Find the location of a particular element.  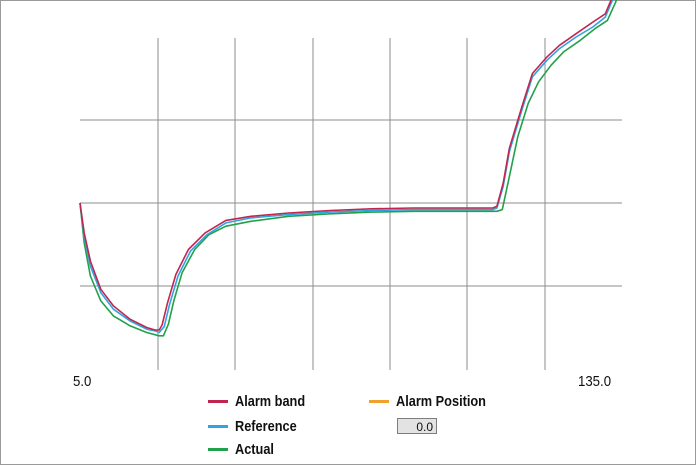

alarm-position-value-field: 0.0 is located at coordinates (417, 426).